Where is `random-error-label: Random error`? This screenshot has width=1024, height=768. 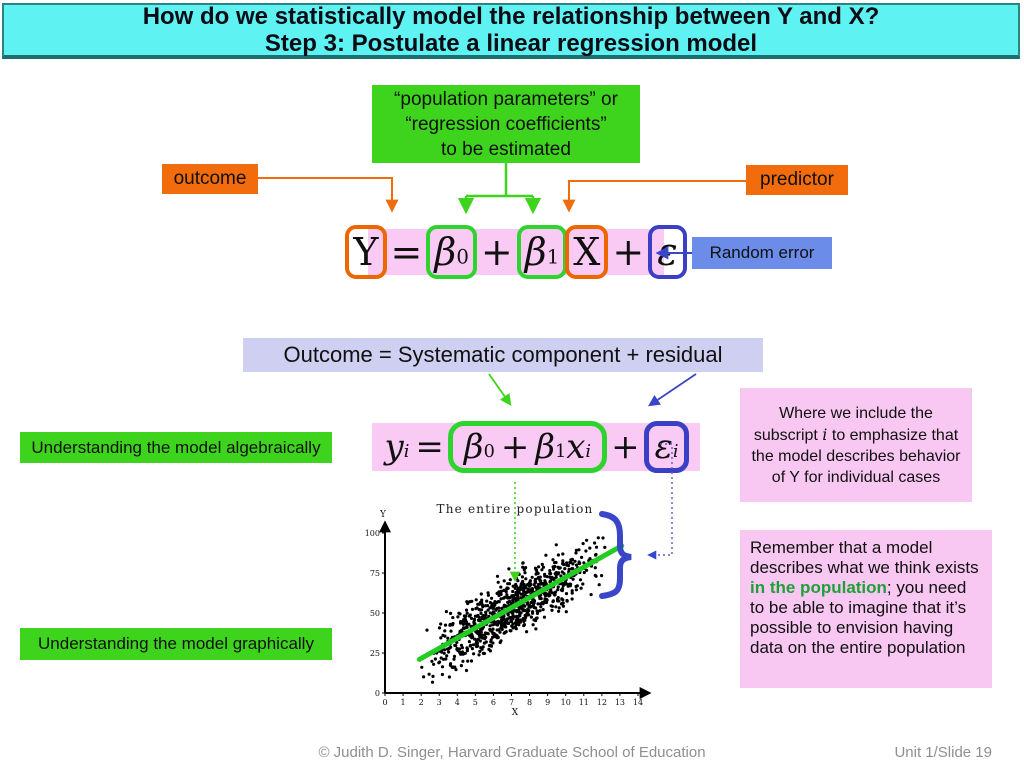 random-error-label: Random error is located at coordinates (762, 253).